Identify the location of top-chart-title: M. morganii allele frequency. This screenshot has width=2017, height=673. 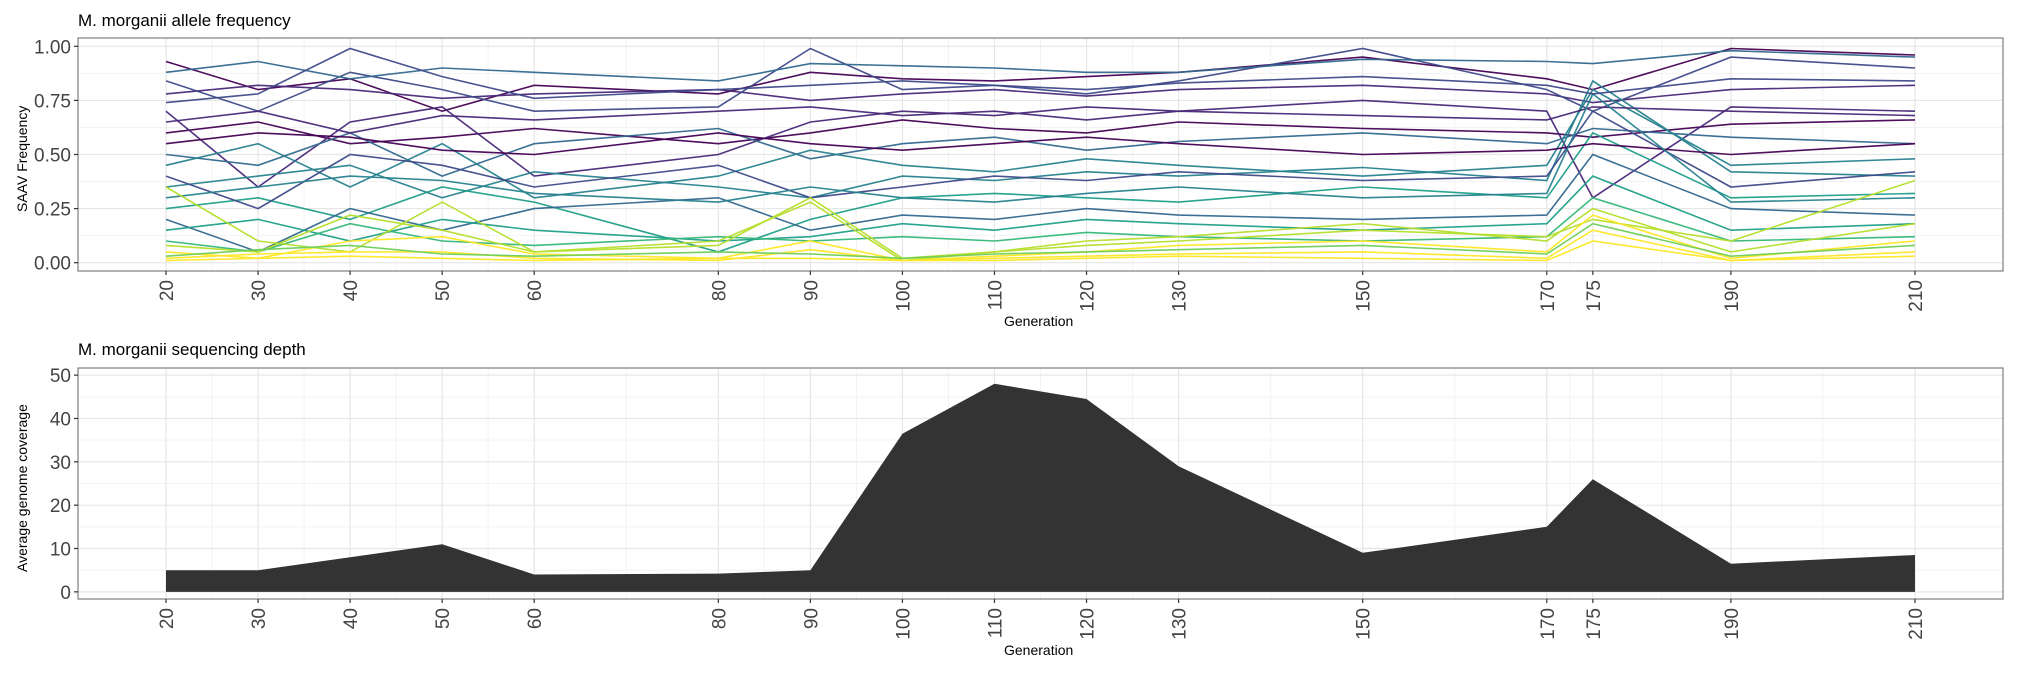
(184, 20).